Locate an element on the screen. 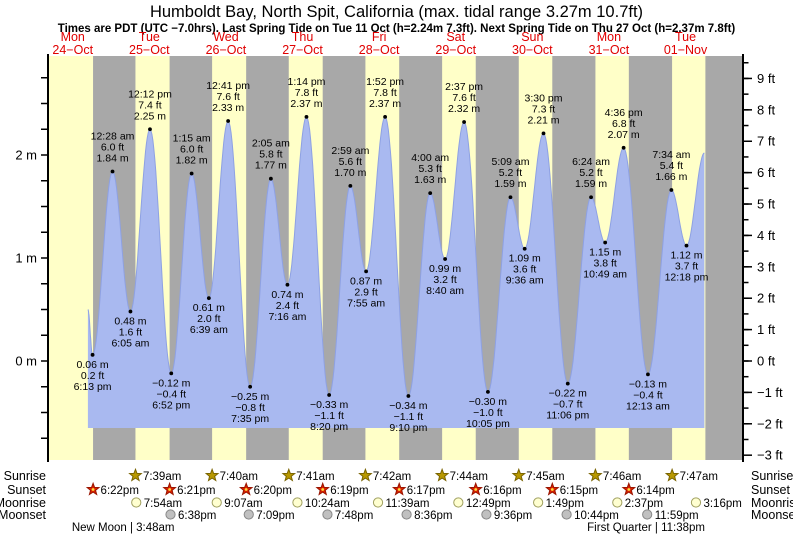 Image resolution: width=793 pixels, height=539 pixels. high-tide-label: 1.66 m is located at coordinates (671, 177).